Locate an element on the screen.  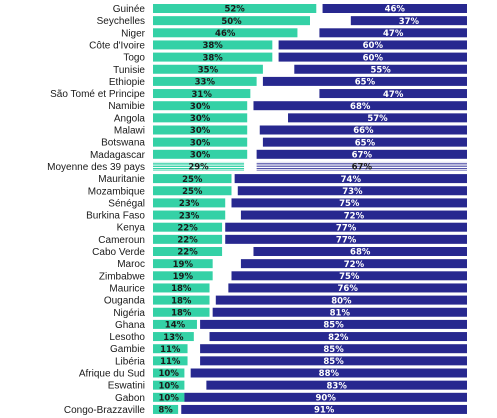
data-label-right: 88% is located at coordinates (329, 374).